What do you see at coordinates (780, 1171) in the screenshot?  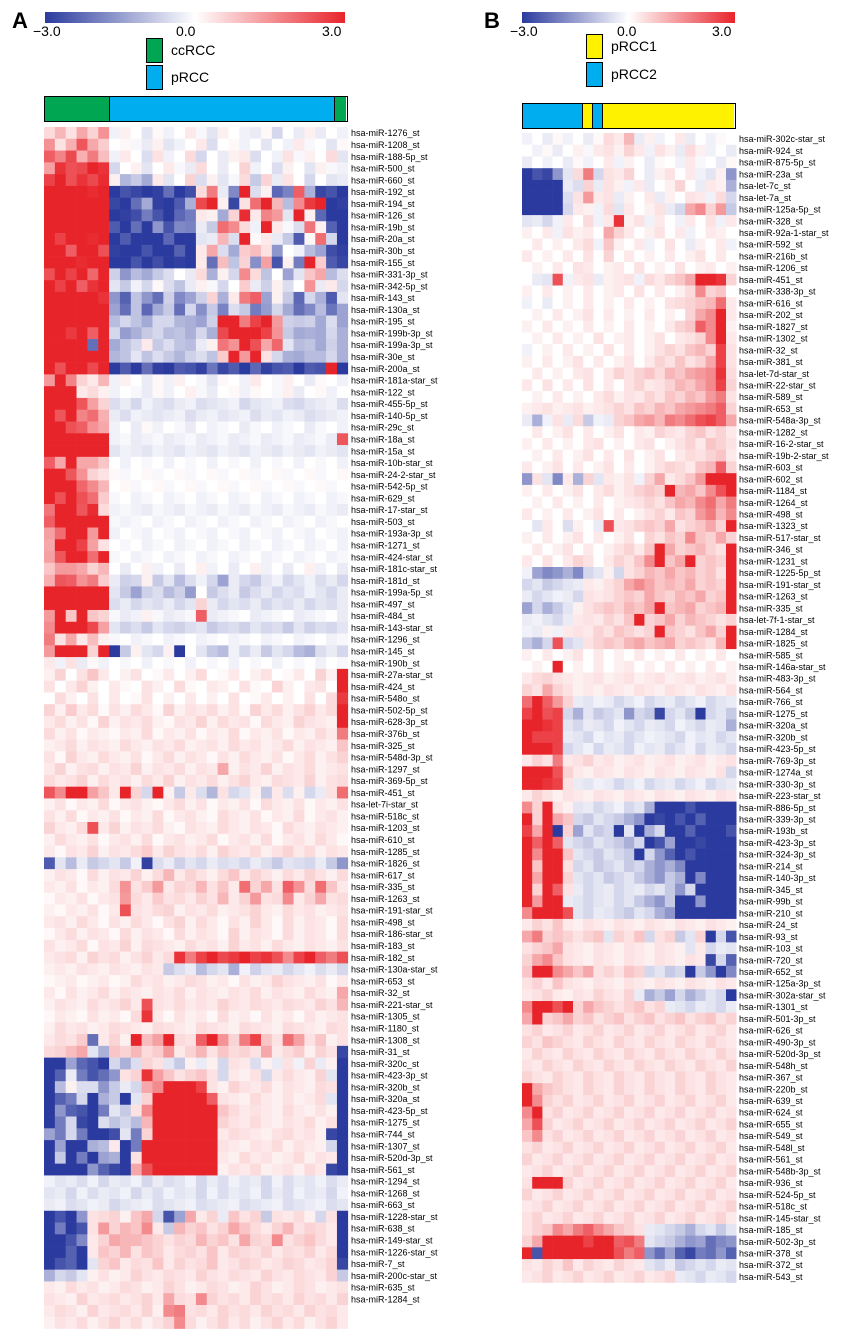 I see `row-label: hsa-miR-548b-3p_st` at bounding box center [780, 1171].